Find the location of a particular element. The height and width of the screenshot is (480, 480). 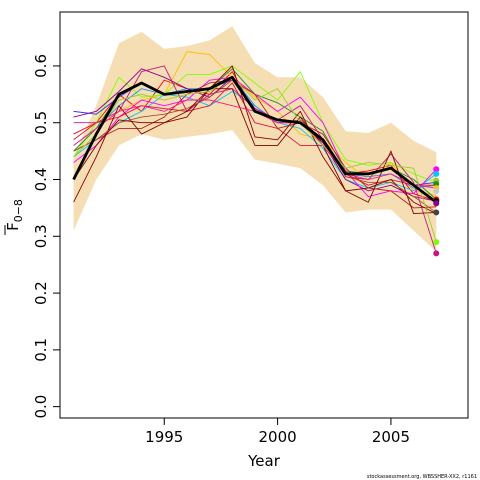

y-tick-label-2: 0.2 is located at coordinates (41, 293).